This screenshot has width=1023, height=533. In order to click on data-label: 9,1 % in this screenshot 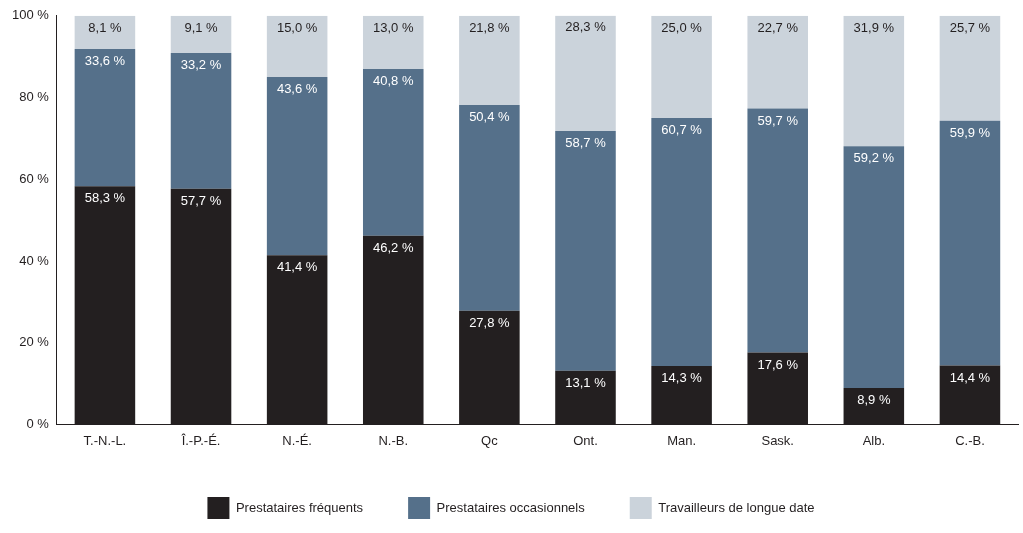, I will do `click(201, 27)`.